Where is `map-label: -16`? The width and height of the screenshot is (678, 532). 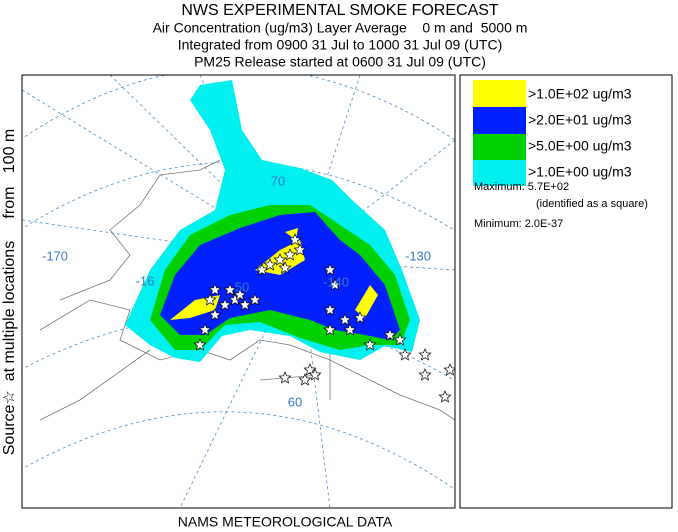 map-label: -16 is located at coordinates (145, 280).